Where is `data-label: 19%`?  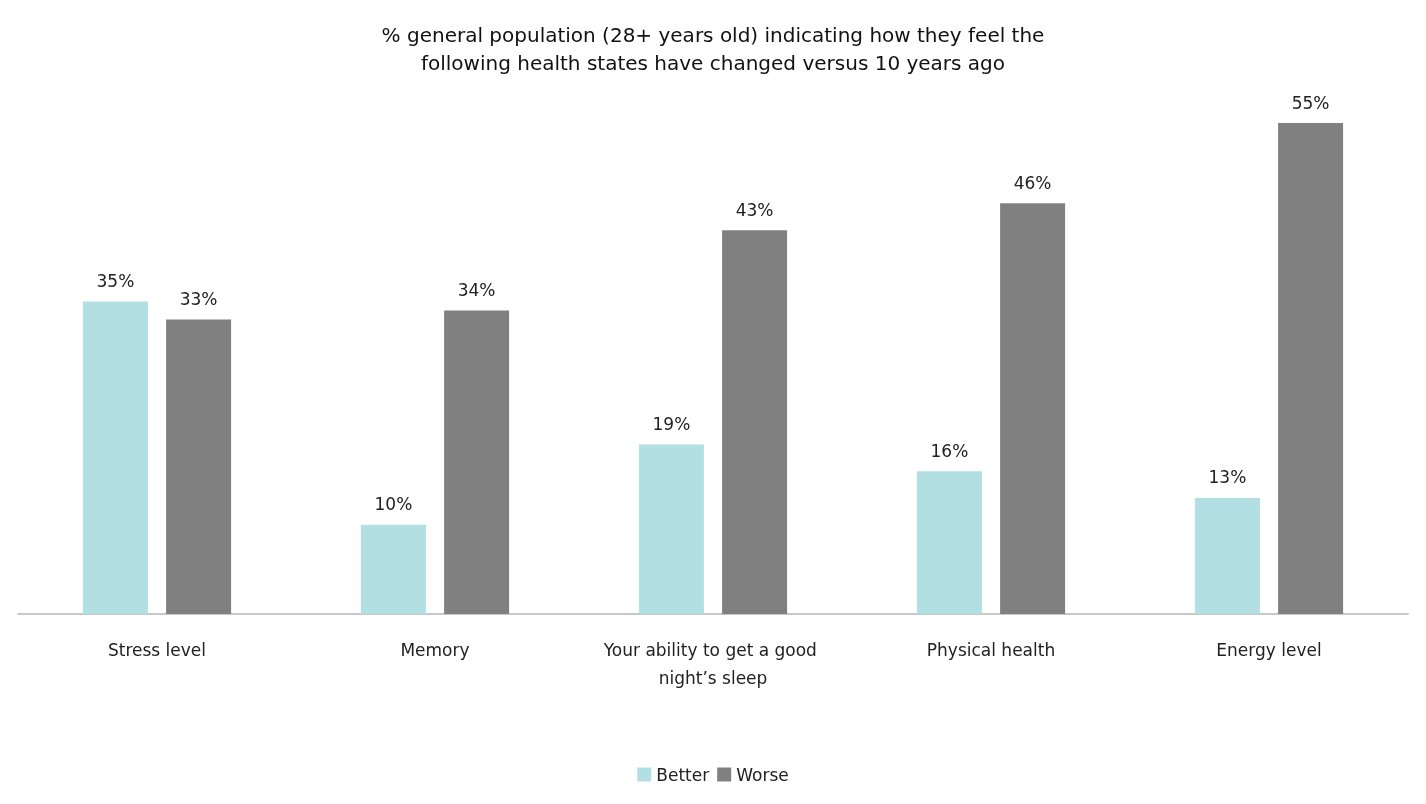 data-label: 19% is located at coordinates (671, 423).